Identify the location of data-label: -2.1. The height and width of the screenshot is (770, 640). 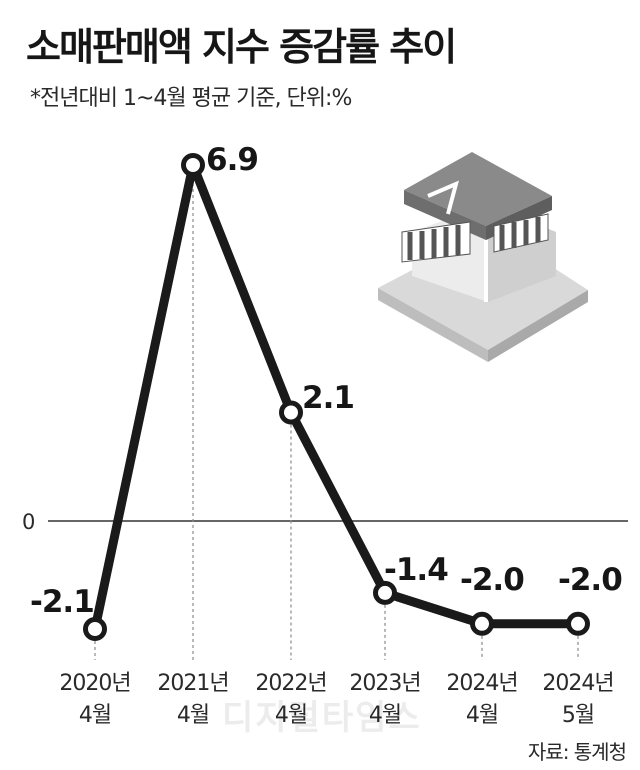
(62, 602).